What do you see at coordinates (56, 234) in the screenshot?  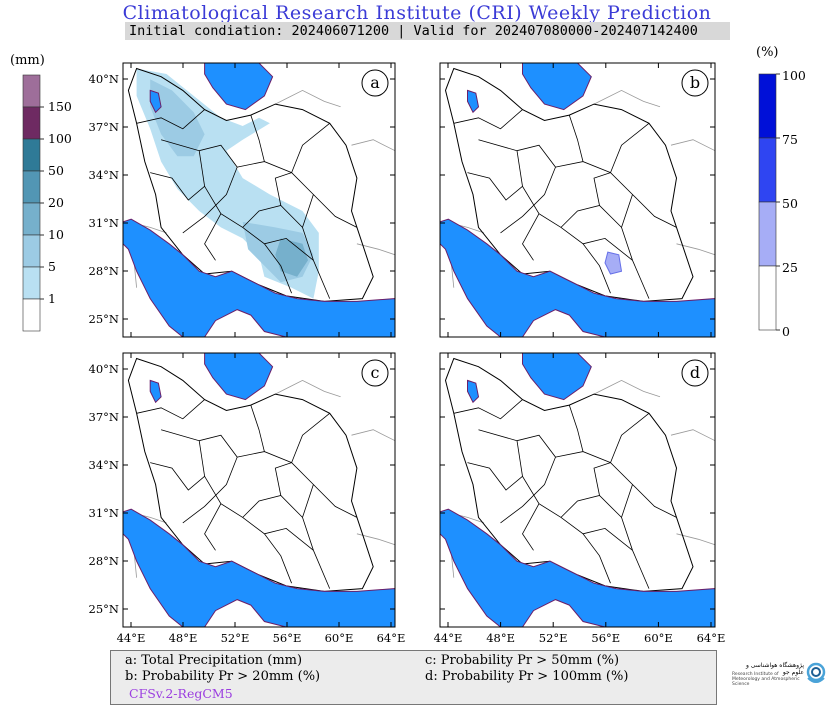 I see `colorbar-label: 10` at bounding box center [56, 234].